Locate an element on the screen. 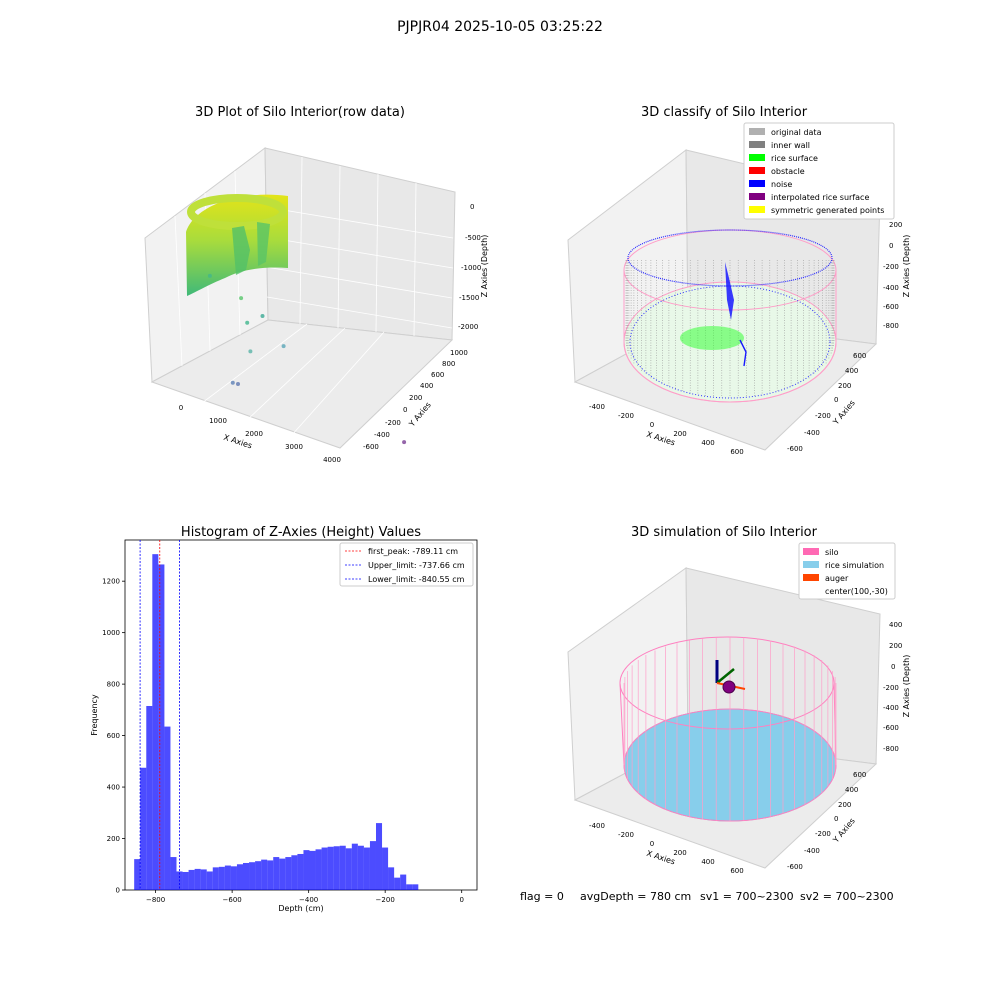  hist-y-tick-label: 0 is located at coordinates (118, 891).